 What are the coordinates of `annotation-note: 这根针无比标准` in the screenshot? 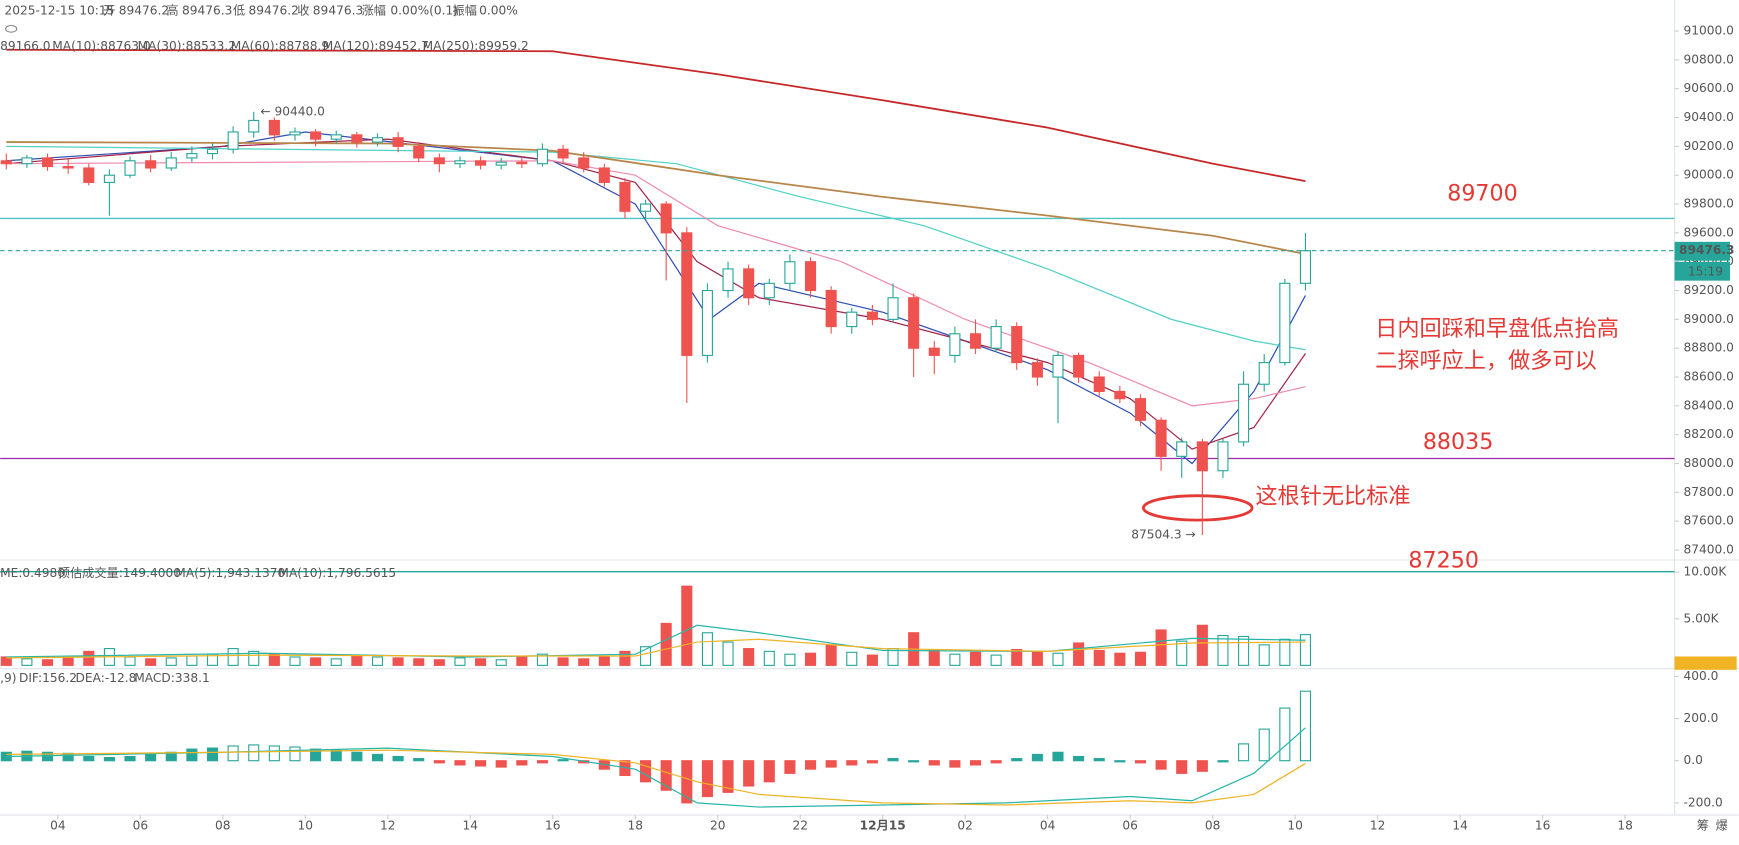 It's located at (1332, 496).